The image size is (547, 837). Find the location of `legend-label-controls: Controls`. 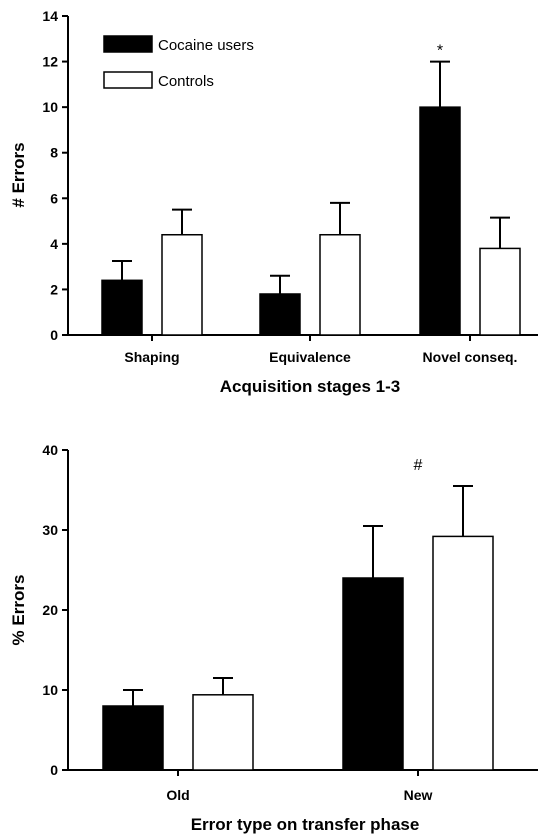

legend-label-controls: Controls is located at coordinates (186, 81).